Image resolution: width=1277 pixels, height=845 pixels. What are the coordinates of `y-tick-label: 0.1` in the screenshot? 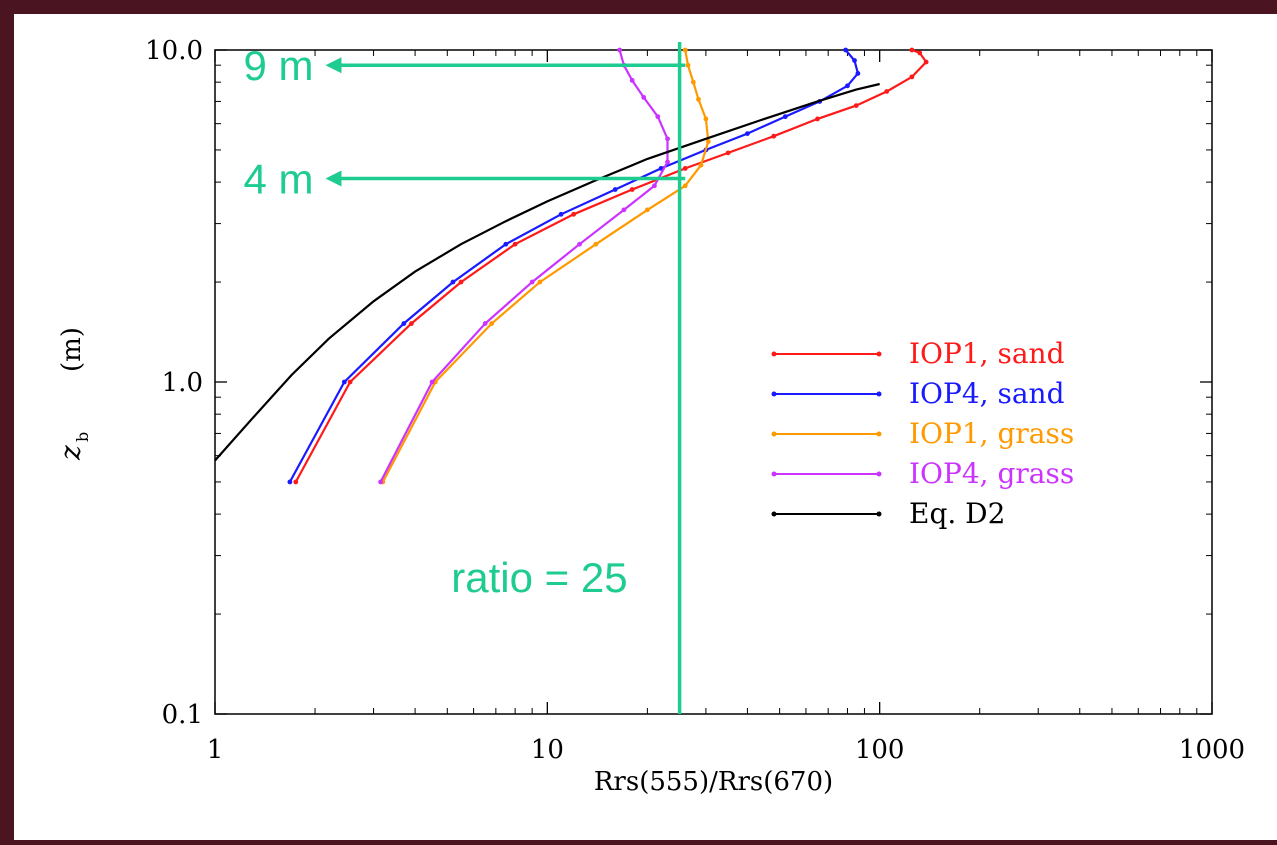 It's located at (182, 715).